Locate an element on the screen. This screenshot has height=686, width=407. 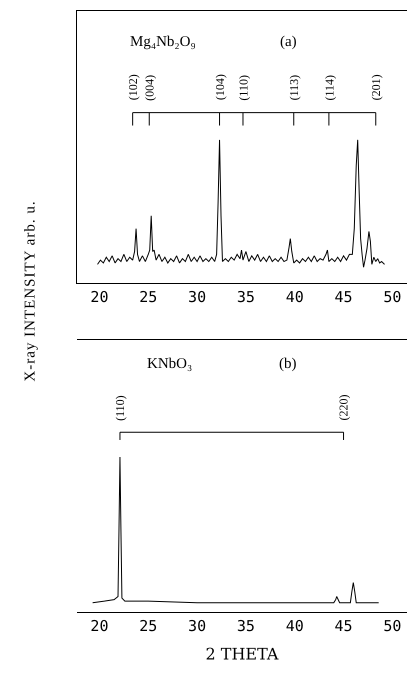
annotation: (104) is located at coordinates (219, 87).